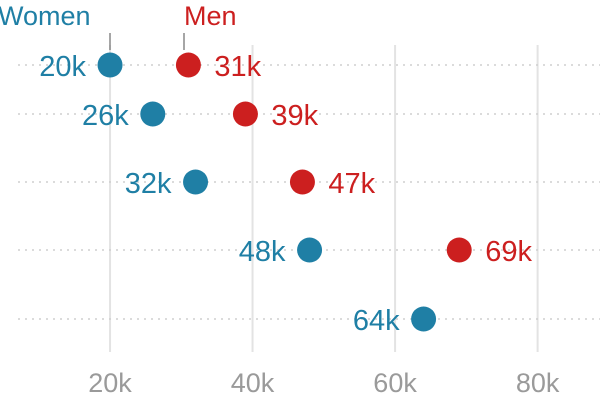 The image size is (600, 400). Describe the element at coordinates (262, 252) in the screenshot. I see `women-value-label: 48k` at that location.